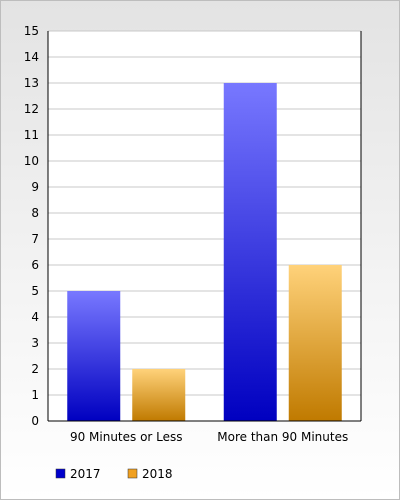 Image resolution: width=400 pixels, height=501 pixels. I want to click on y-tick-label: 12, so click(31, 109).